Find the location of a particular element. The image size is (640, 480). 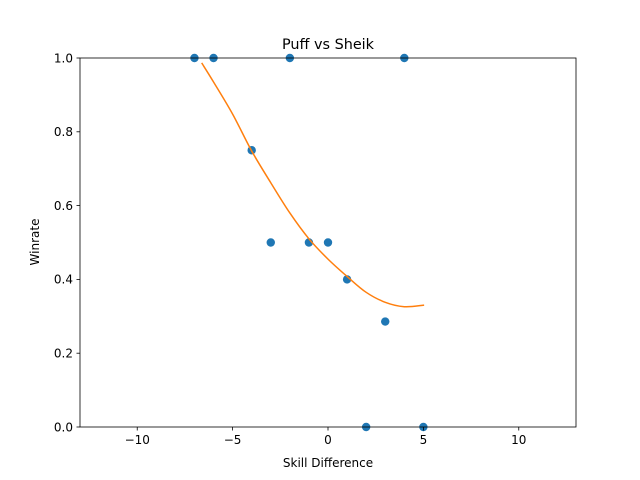

x-axis-label: Skill Difference is located at coordinates (328, 463).